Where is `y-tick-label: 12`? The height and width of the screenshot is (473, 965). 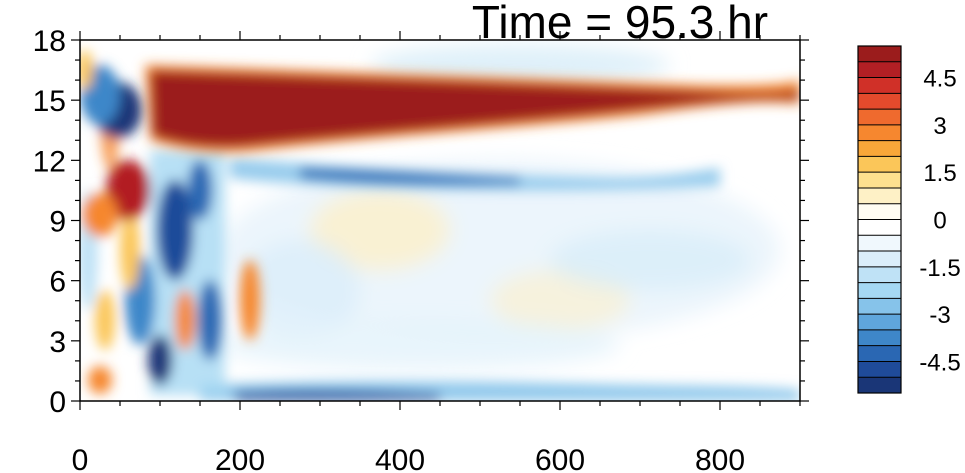
y-tick-label: 12 is located at coordinates (49, 161).